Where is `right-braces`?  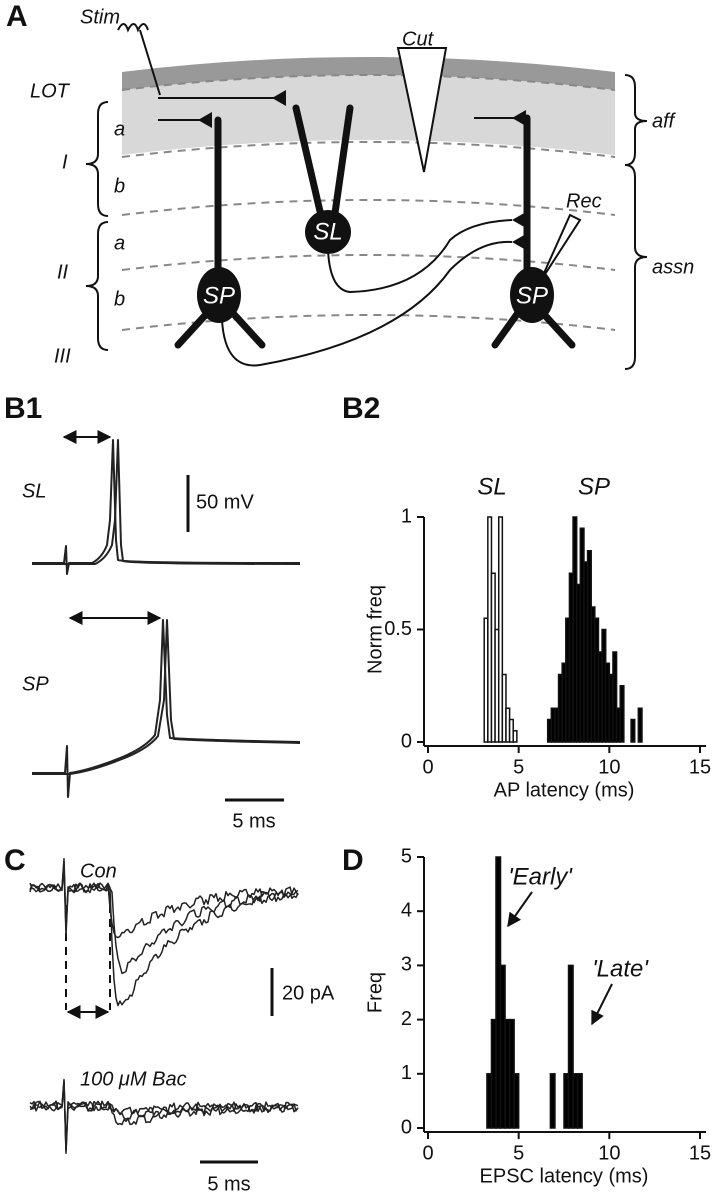 right-braces is located at coordinates (636, 222).